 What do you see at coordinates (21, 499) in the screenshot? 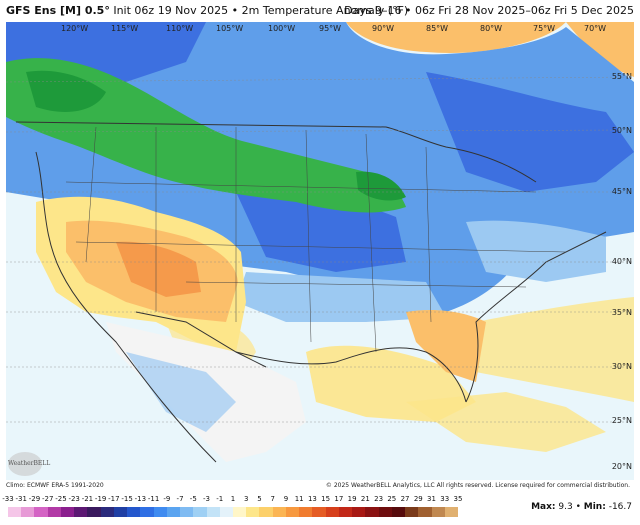
I see `colorbar-tick: -31` at bounding box center [21, 499].